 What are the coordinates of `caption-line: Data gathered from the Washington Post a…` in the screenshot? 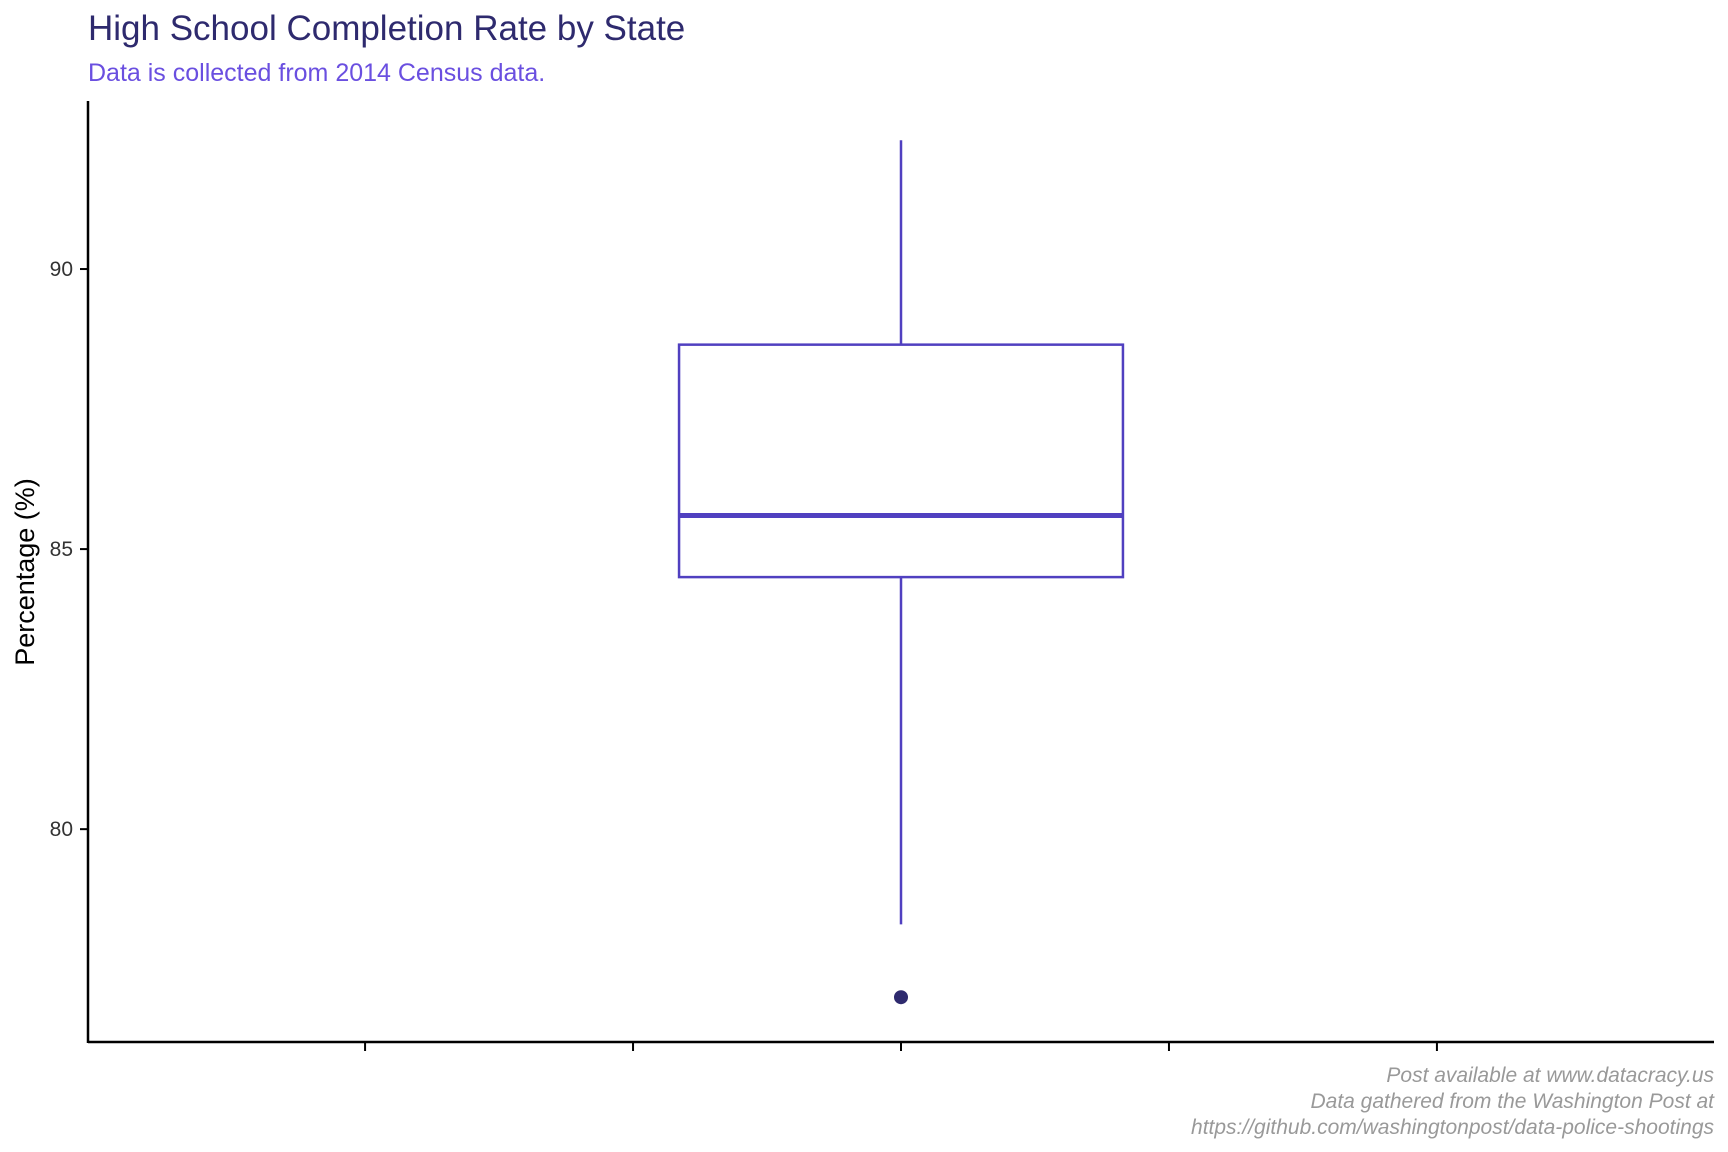 It's located at (1512, 1101).